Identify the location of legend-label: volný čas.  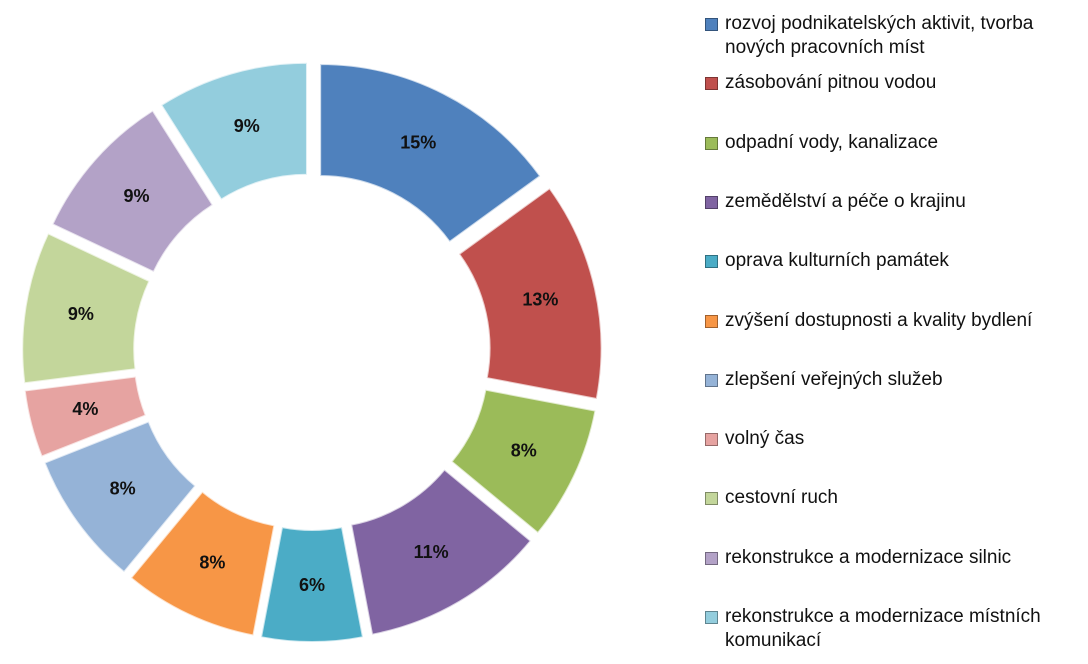
(765, 439).